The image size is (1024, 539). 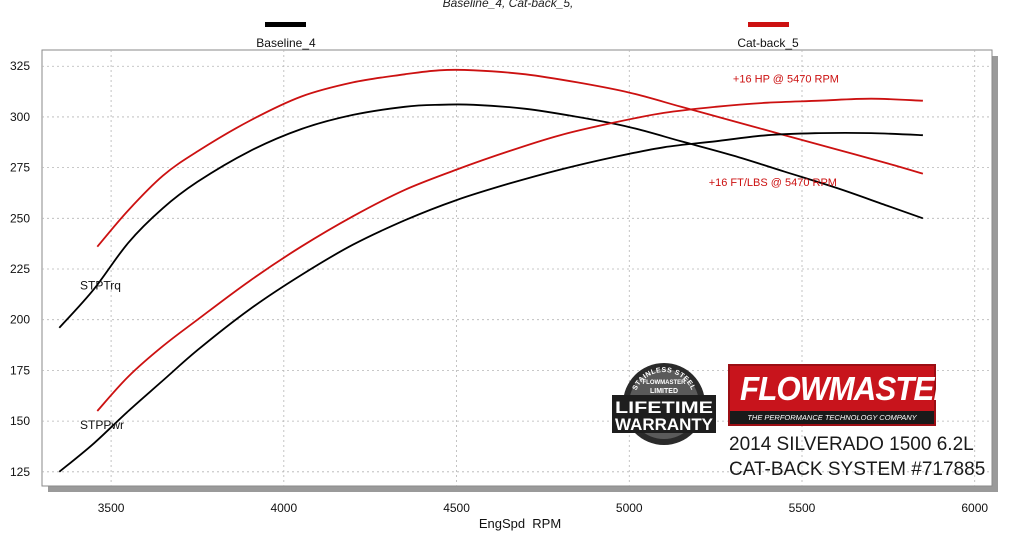 What do you see at coordinates (20, 472) in the screenshot?
I see `y-tick-label: 125` at bounding box center [20, 472].